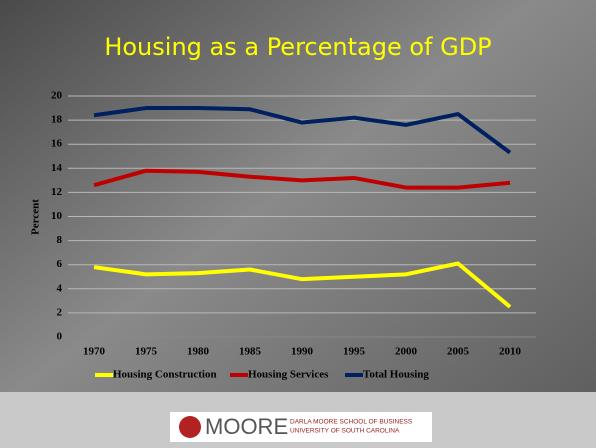 Image resolution: width=596 pixels, height=448 pixels. I want to click on y-tick-label: 2, so click(60, 312).